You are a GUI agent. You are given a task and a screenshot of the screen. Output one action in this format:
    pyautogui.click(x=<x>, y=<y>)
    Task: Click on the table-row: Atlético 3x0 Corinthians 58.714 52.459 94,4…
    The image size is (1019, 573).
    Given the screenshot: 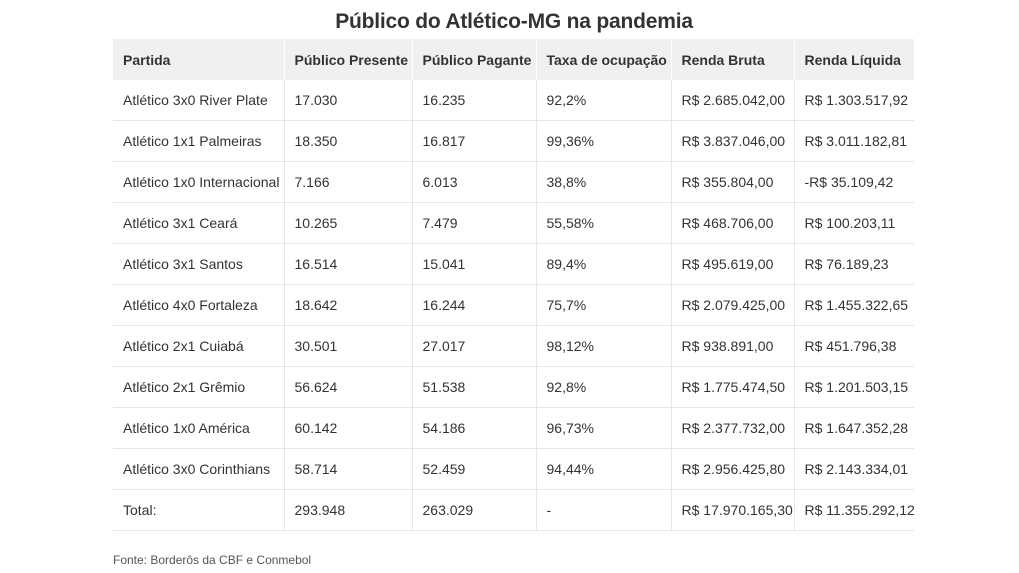 What is the action you would take?
    pyautogui.click(x=513, y=469)
    